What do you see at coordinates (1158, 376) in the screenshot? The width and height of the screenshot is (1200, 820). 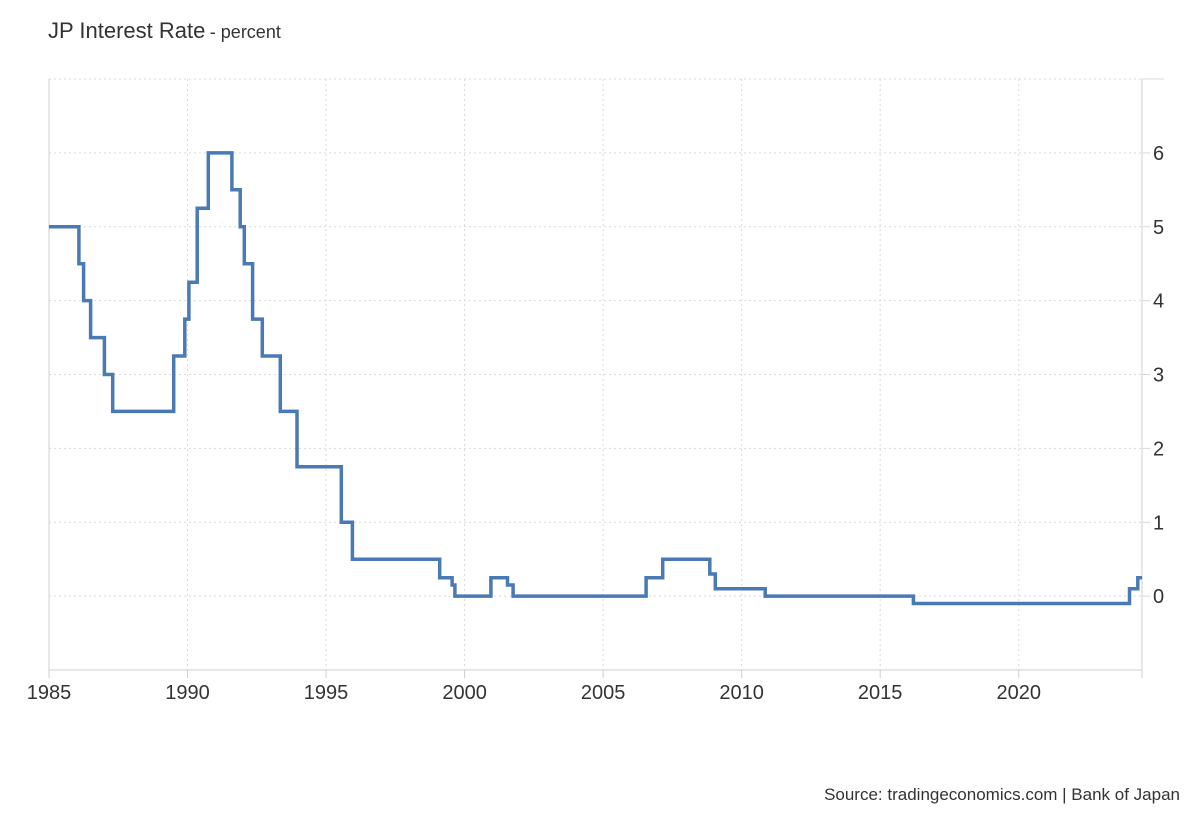 I see `y-tick-label: 3` at bounding box center [1158, 376].